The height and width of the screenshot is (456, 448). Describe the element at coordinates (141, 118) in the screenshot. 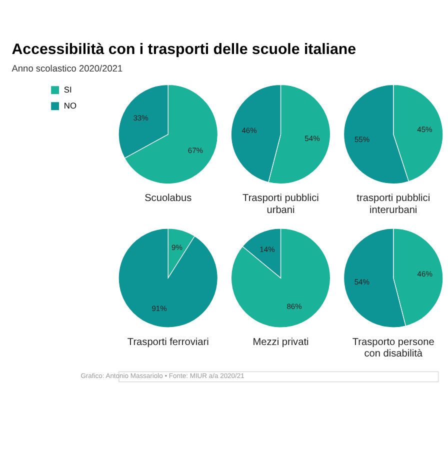

I see `data-label: 33%` at that location.